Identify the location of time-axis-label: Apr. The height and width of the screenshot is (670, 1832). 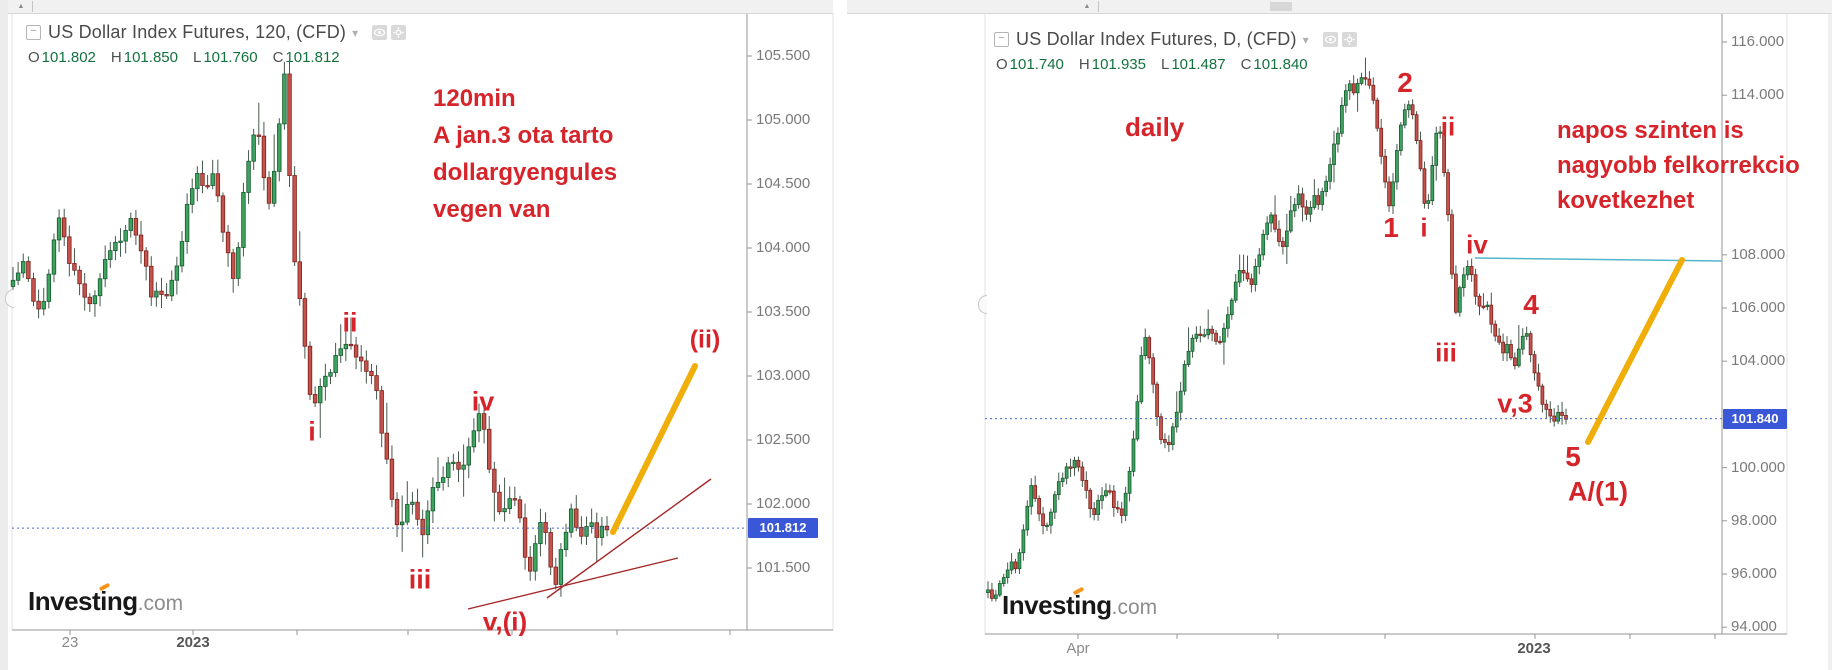
(1078, 648).